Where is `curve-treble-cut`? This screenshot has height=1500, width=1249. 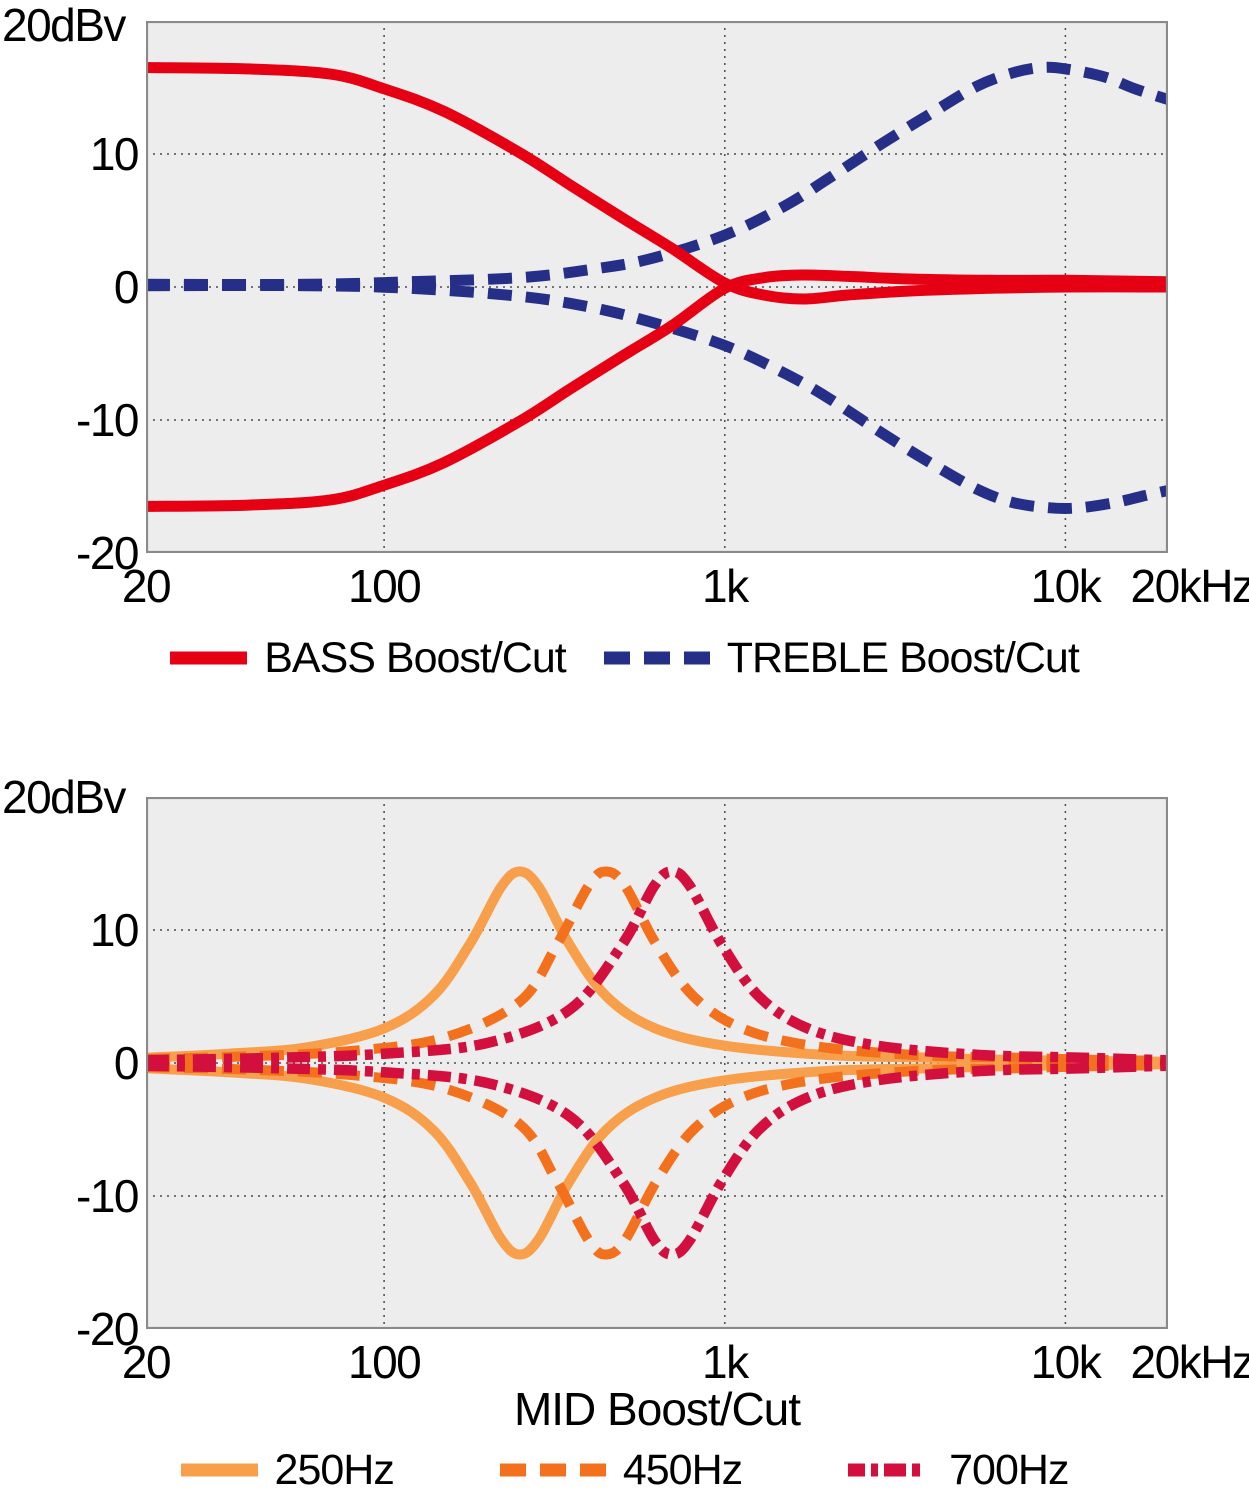
curve-treble-cut is located at coordinates (657, 396).